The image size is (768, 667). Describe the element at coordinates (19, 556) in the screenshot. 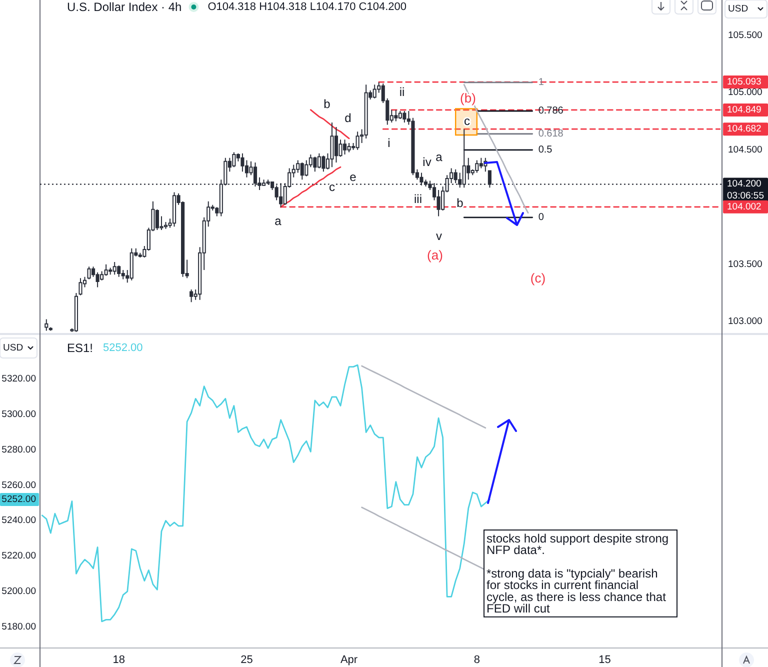

I see `y-tick-label: 5220.00` at that location.